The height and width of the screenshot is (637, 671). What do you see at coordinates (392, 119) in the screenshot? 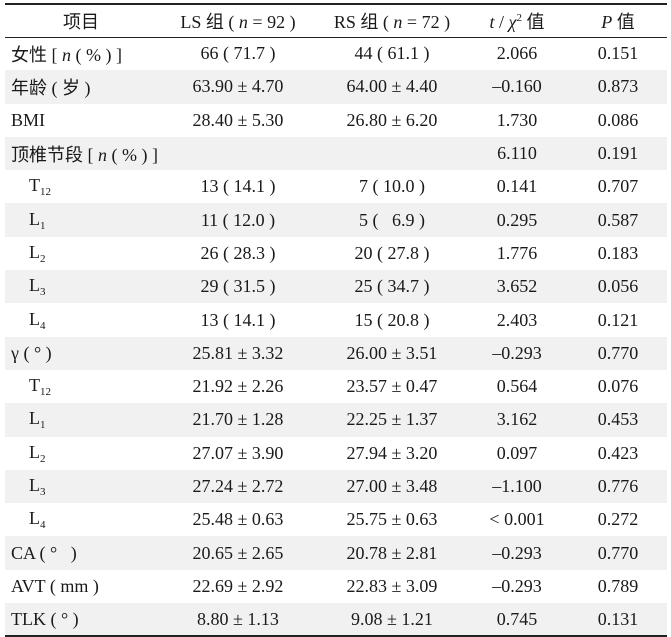
I see `rs-value: 26.80 ± 6.20` at bounding box center [392, 119].